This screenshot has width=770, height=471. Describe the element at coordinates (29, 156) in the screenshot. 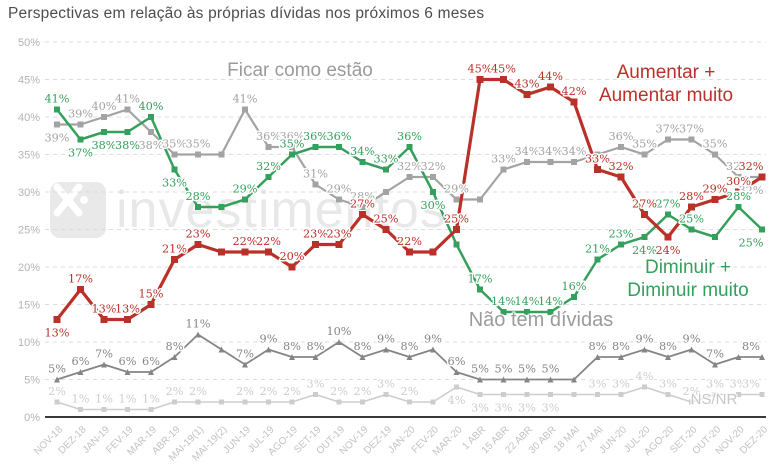

I see `y-tick-label: 35%` at that location.